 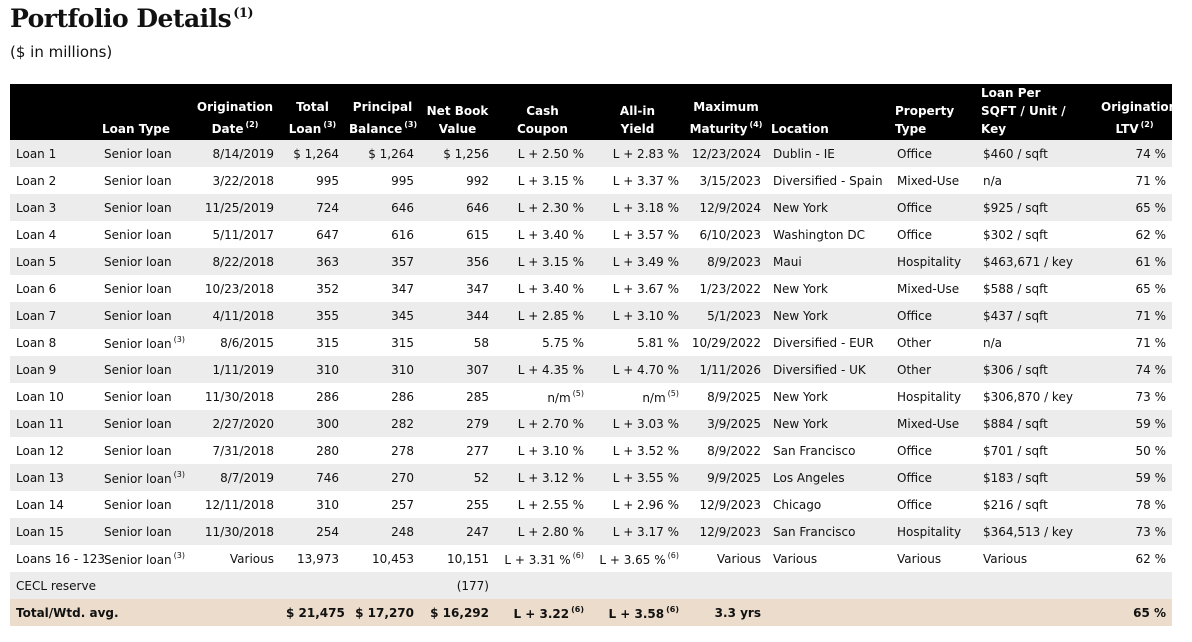 What do you see at coordinates (312, 288) in the screenshot?
I see `cell: 352` at bounding box center [312, 288].